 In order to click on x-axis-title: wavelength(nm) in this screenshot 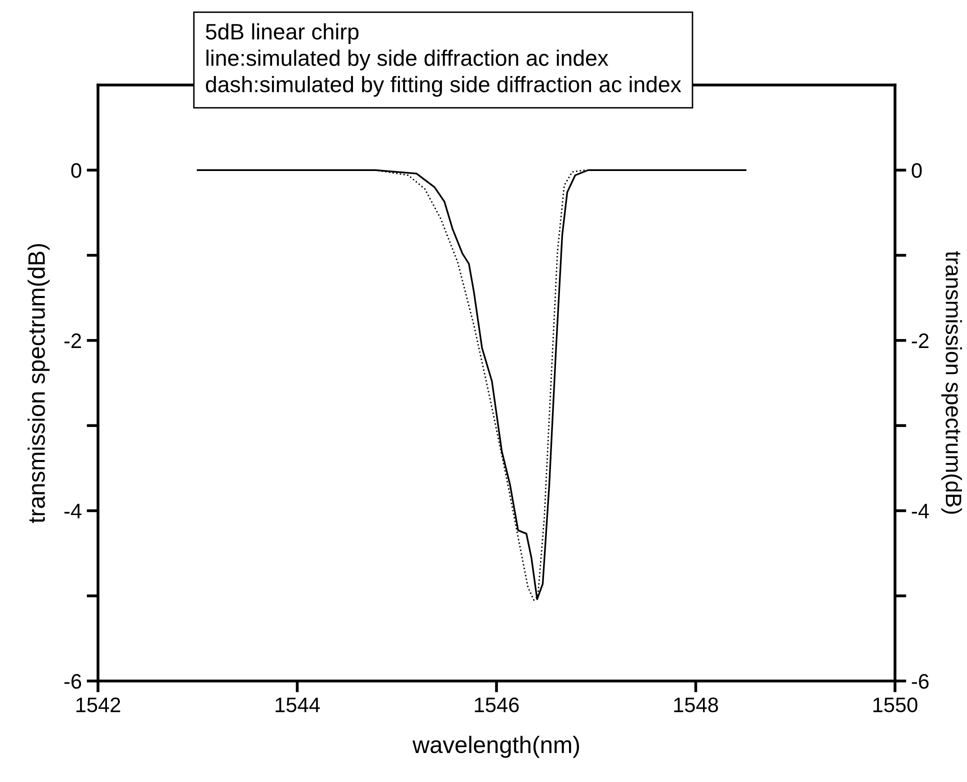, I will do `click(496, 747)`.